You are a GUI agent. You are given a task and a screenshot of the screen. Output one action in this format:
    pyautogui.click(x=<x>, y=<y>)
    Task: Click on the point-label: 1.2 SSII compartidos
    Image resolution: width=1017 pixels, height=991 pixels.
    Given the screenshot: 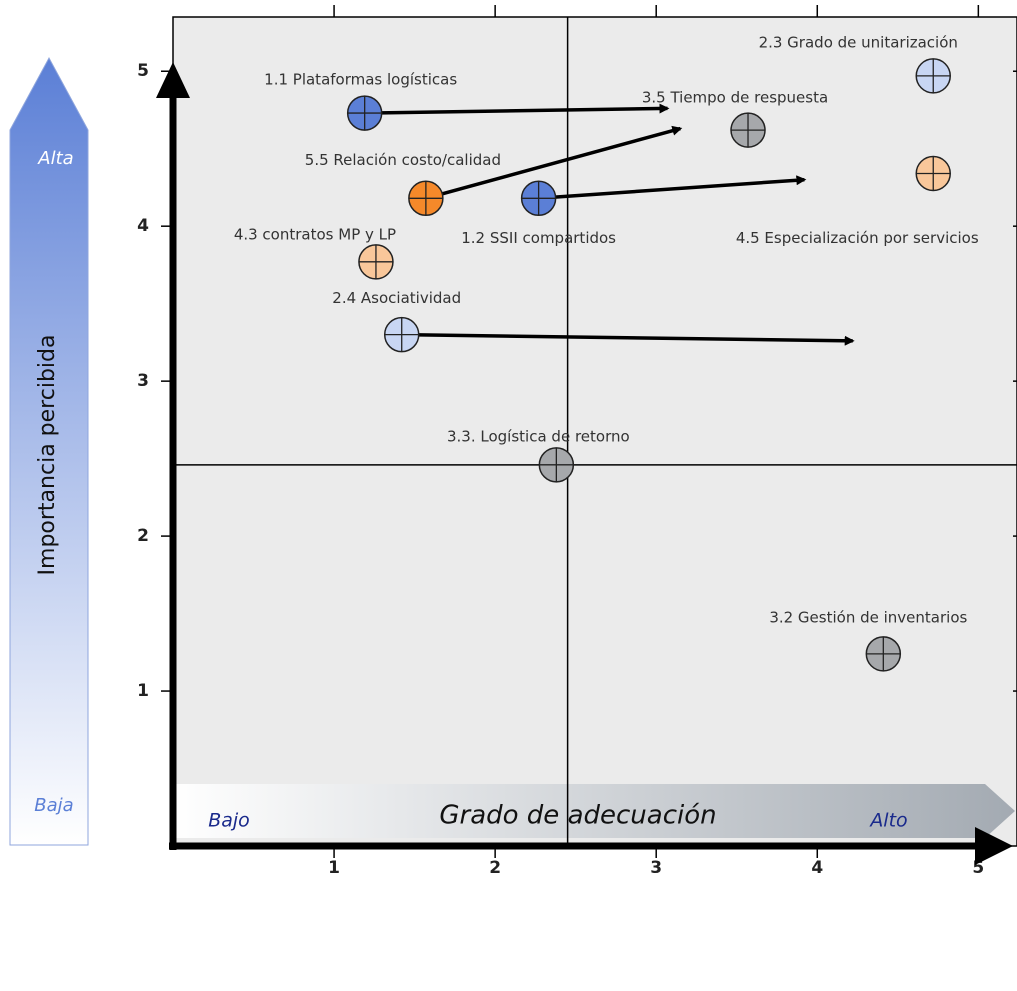 What is the action you would take?
    pyautogui.click(x=538, y=238)
    